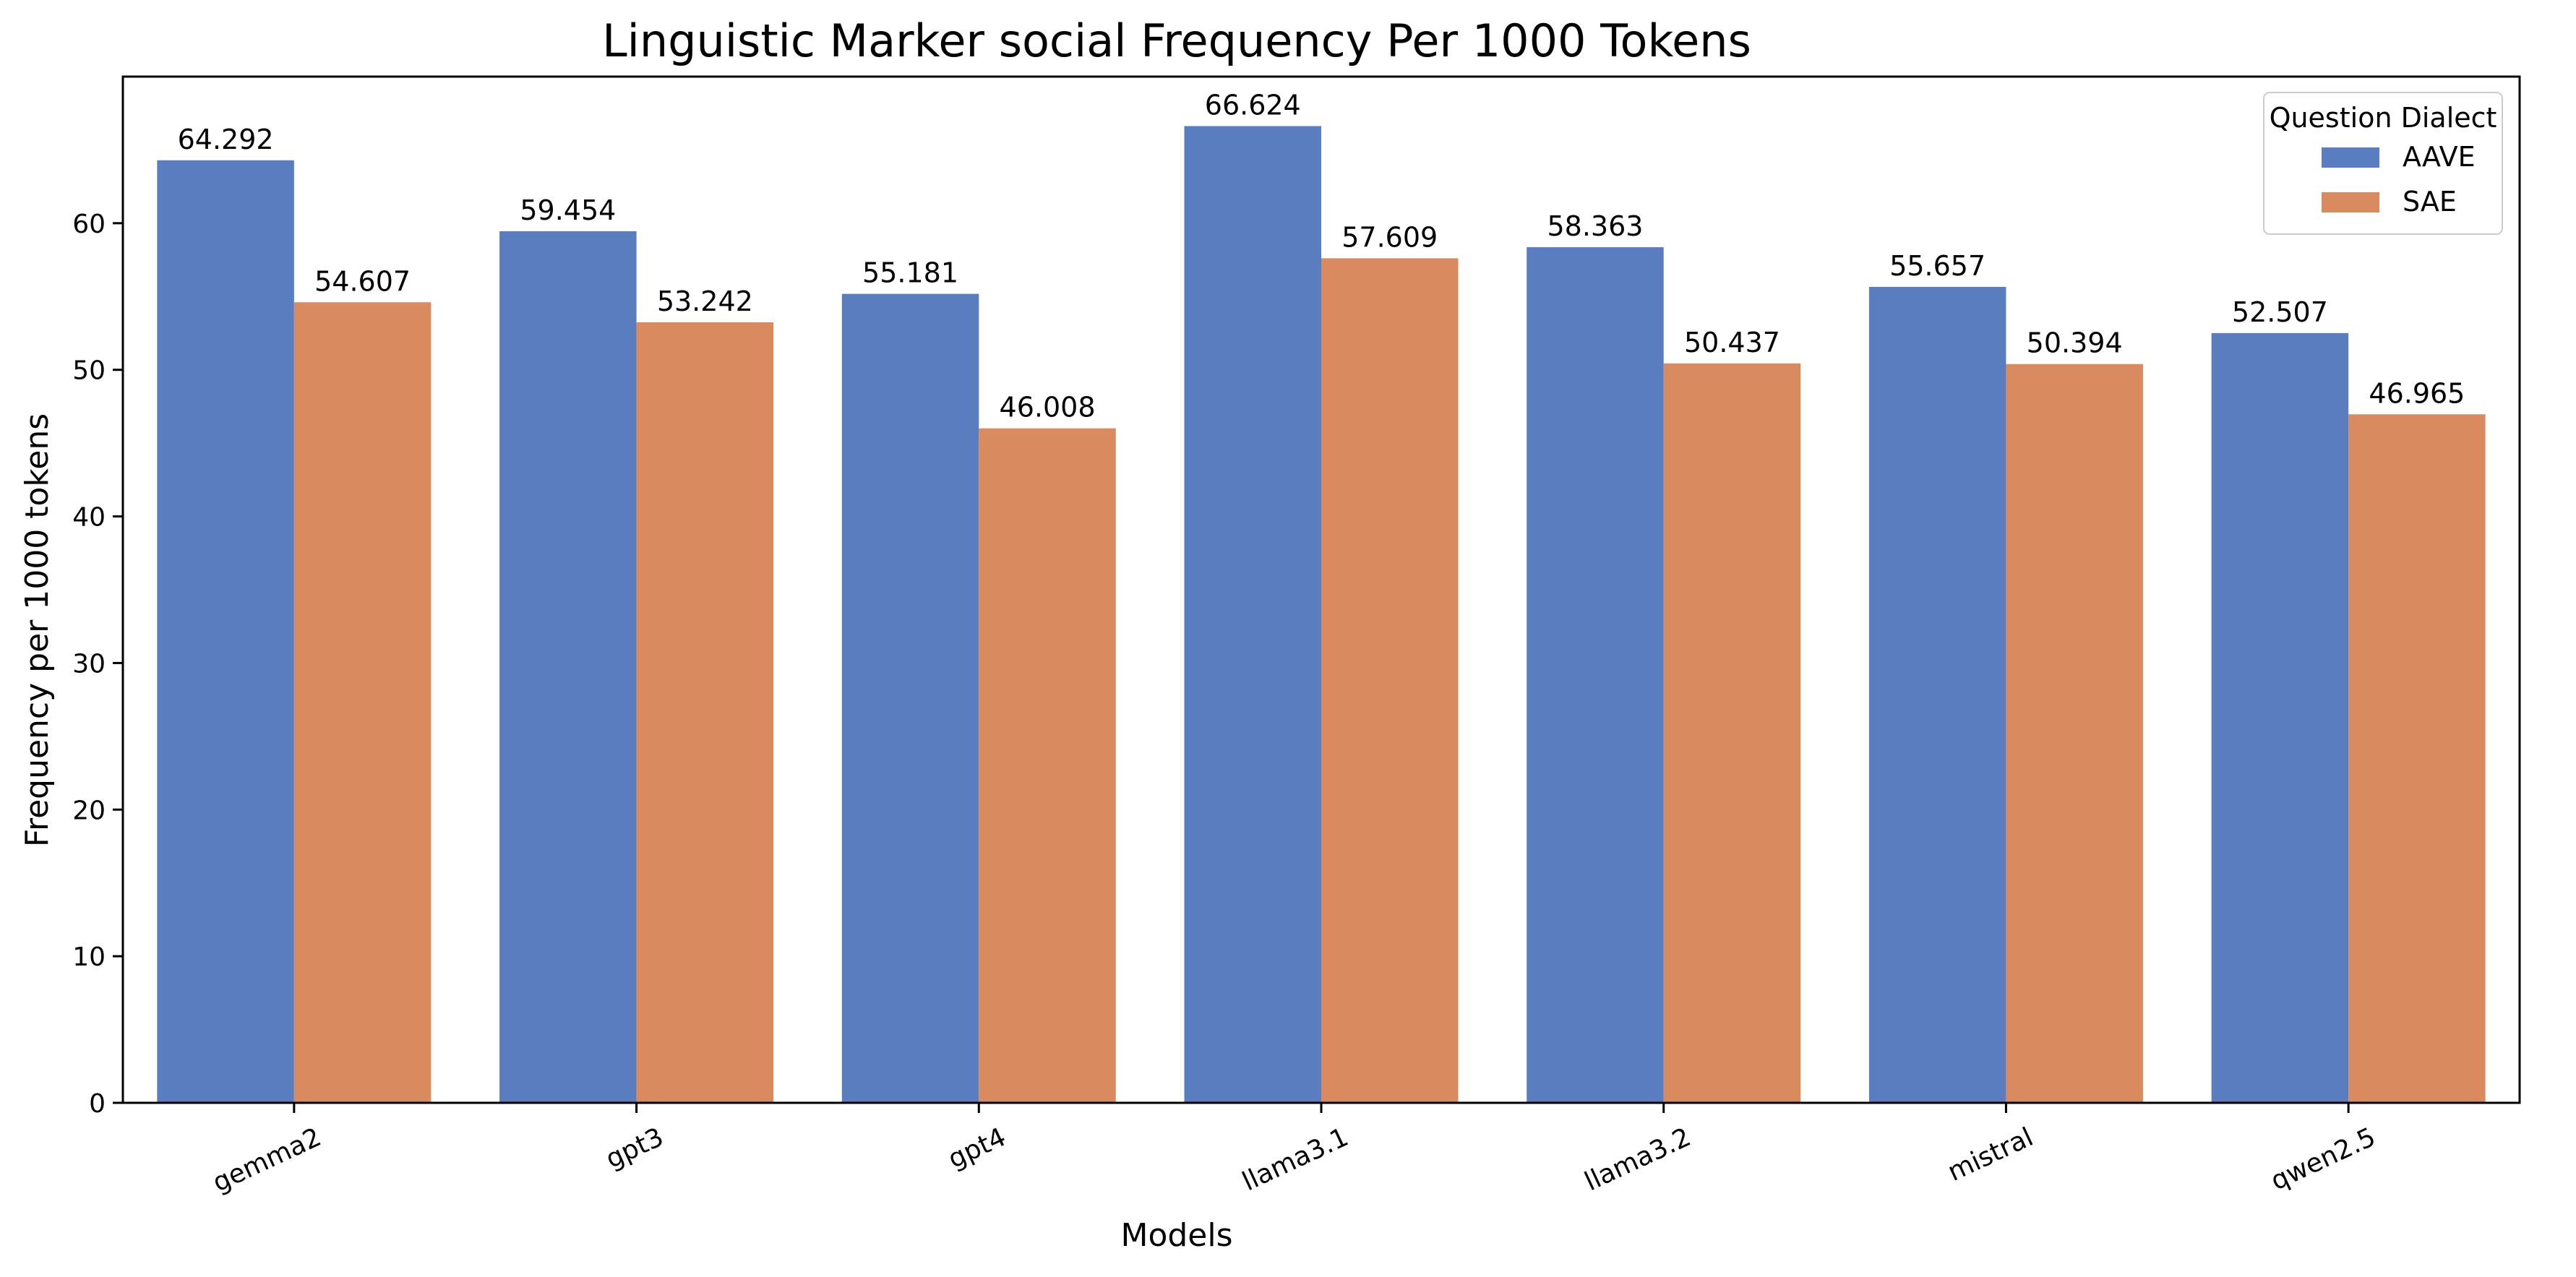 The width and height of the screenshot is (2576, 1277). I want to click on y-tick-label: 60, so click(89, 224).